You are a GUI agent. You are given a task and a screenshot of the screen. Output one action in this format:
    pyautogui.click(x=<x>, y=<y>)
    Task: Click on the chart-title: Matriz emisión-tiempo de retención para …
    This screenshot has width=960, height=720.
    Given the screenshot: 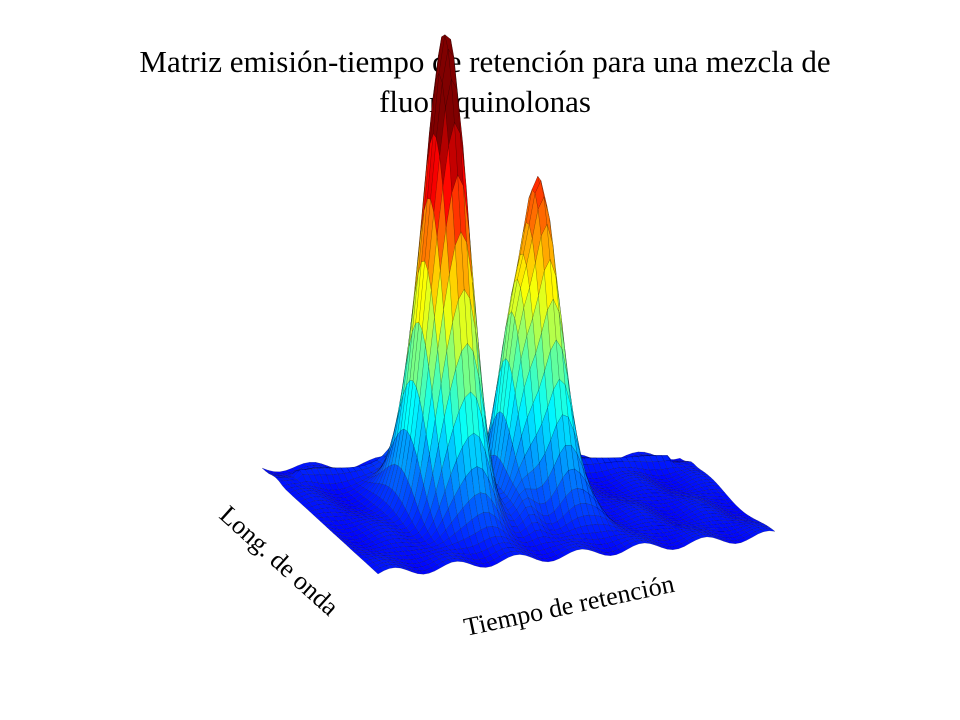 What is the action you would take?
    pyautogui.click(x=485, y=81)
    